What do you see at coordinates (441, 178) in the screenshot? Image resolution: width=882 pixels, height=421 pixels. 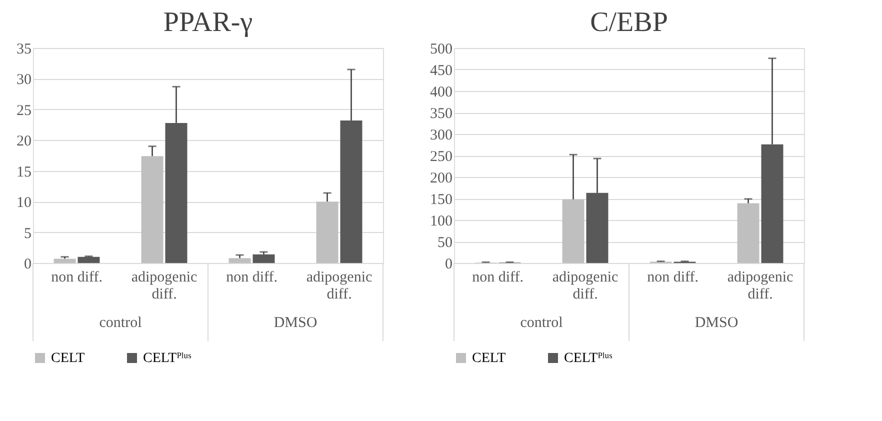 I see `y-tick-label: 200` at bounding box center [441, 178].